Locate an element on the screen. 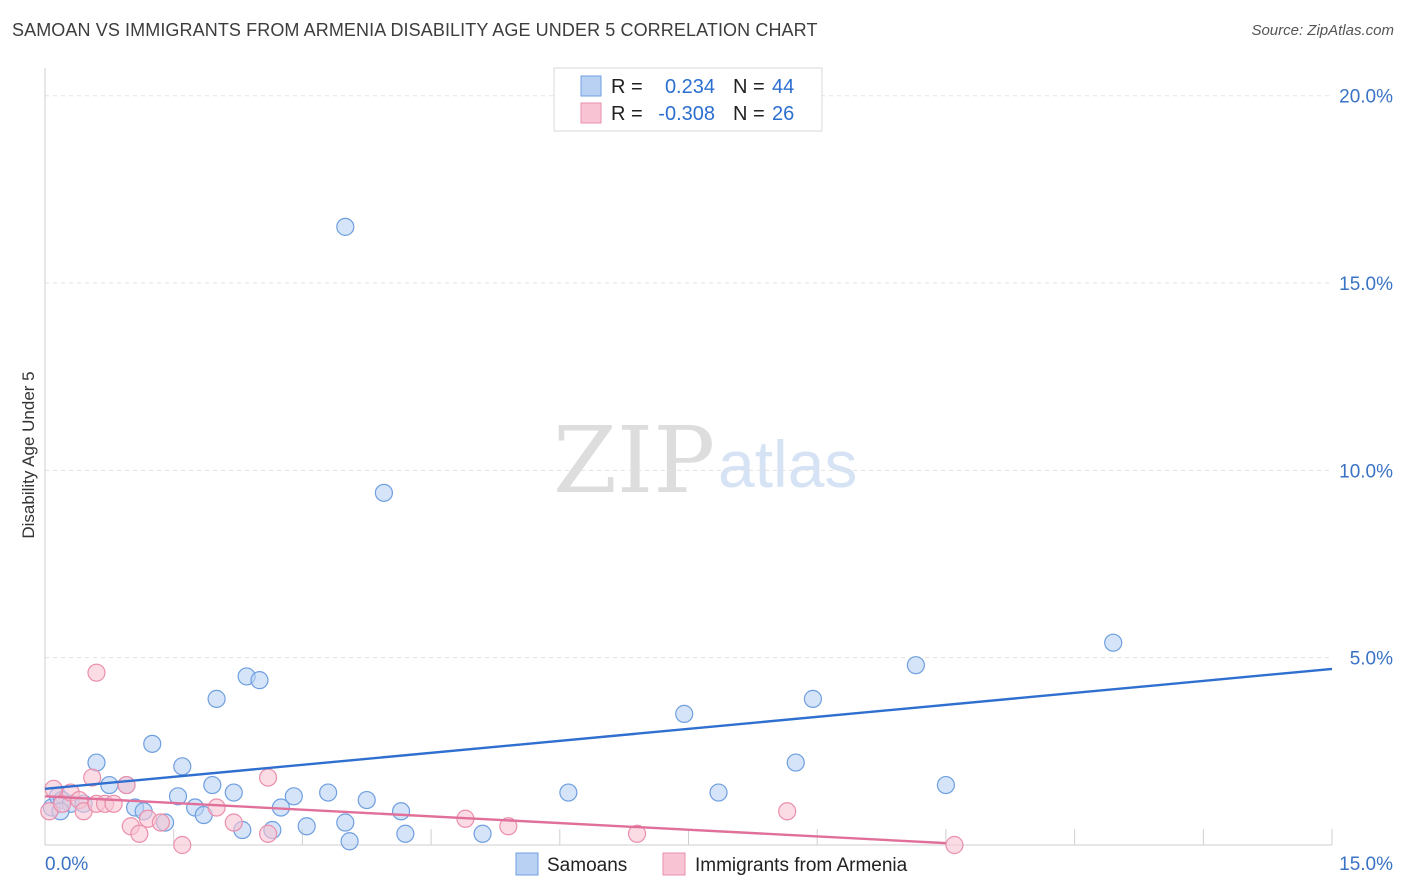  y-tick-label: 20.0% is located at coordinates (1366, 97).